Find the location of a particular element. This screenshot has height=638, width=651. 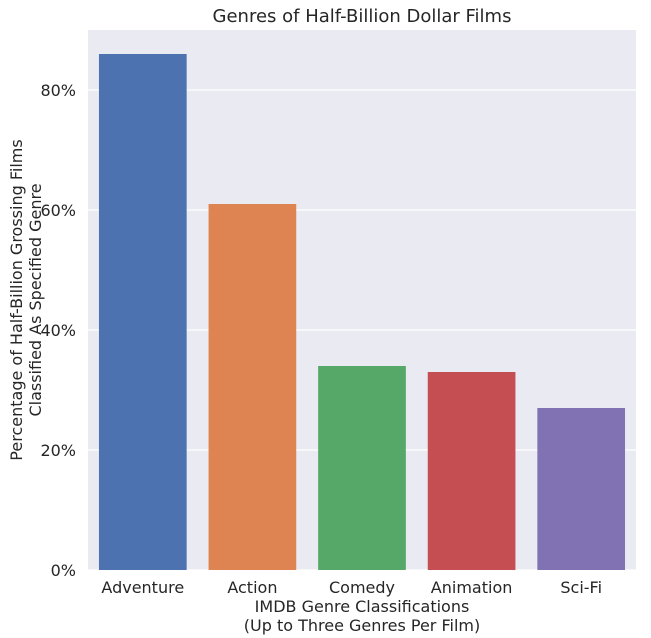

x-axis-label-line: IMDB Genre Classifications is located at coordinates (362, 606).